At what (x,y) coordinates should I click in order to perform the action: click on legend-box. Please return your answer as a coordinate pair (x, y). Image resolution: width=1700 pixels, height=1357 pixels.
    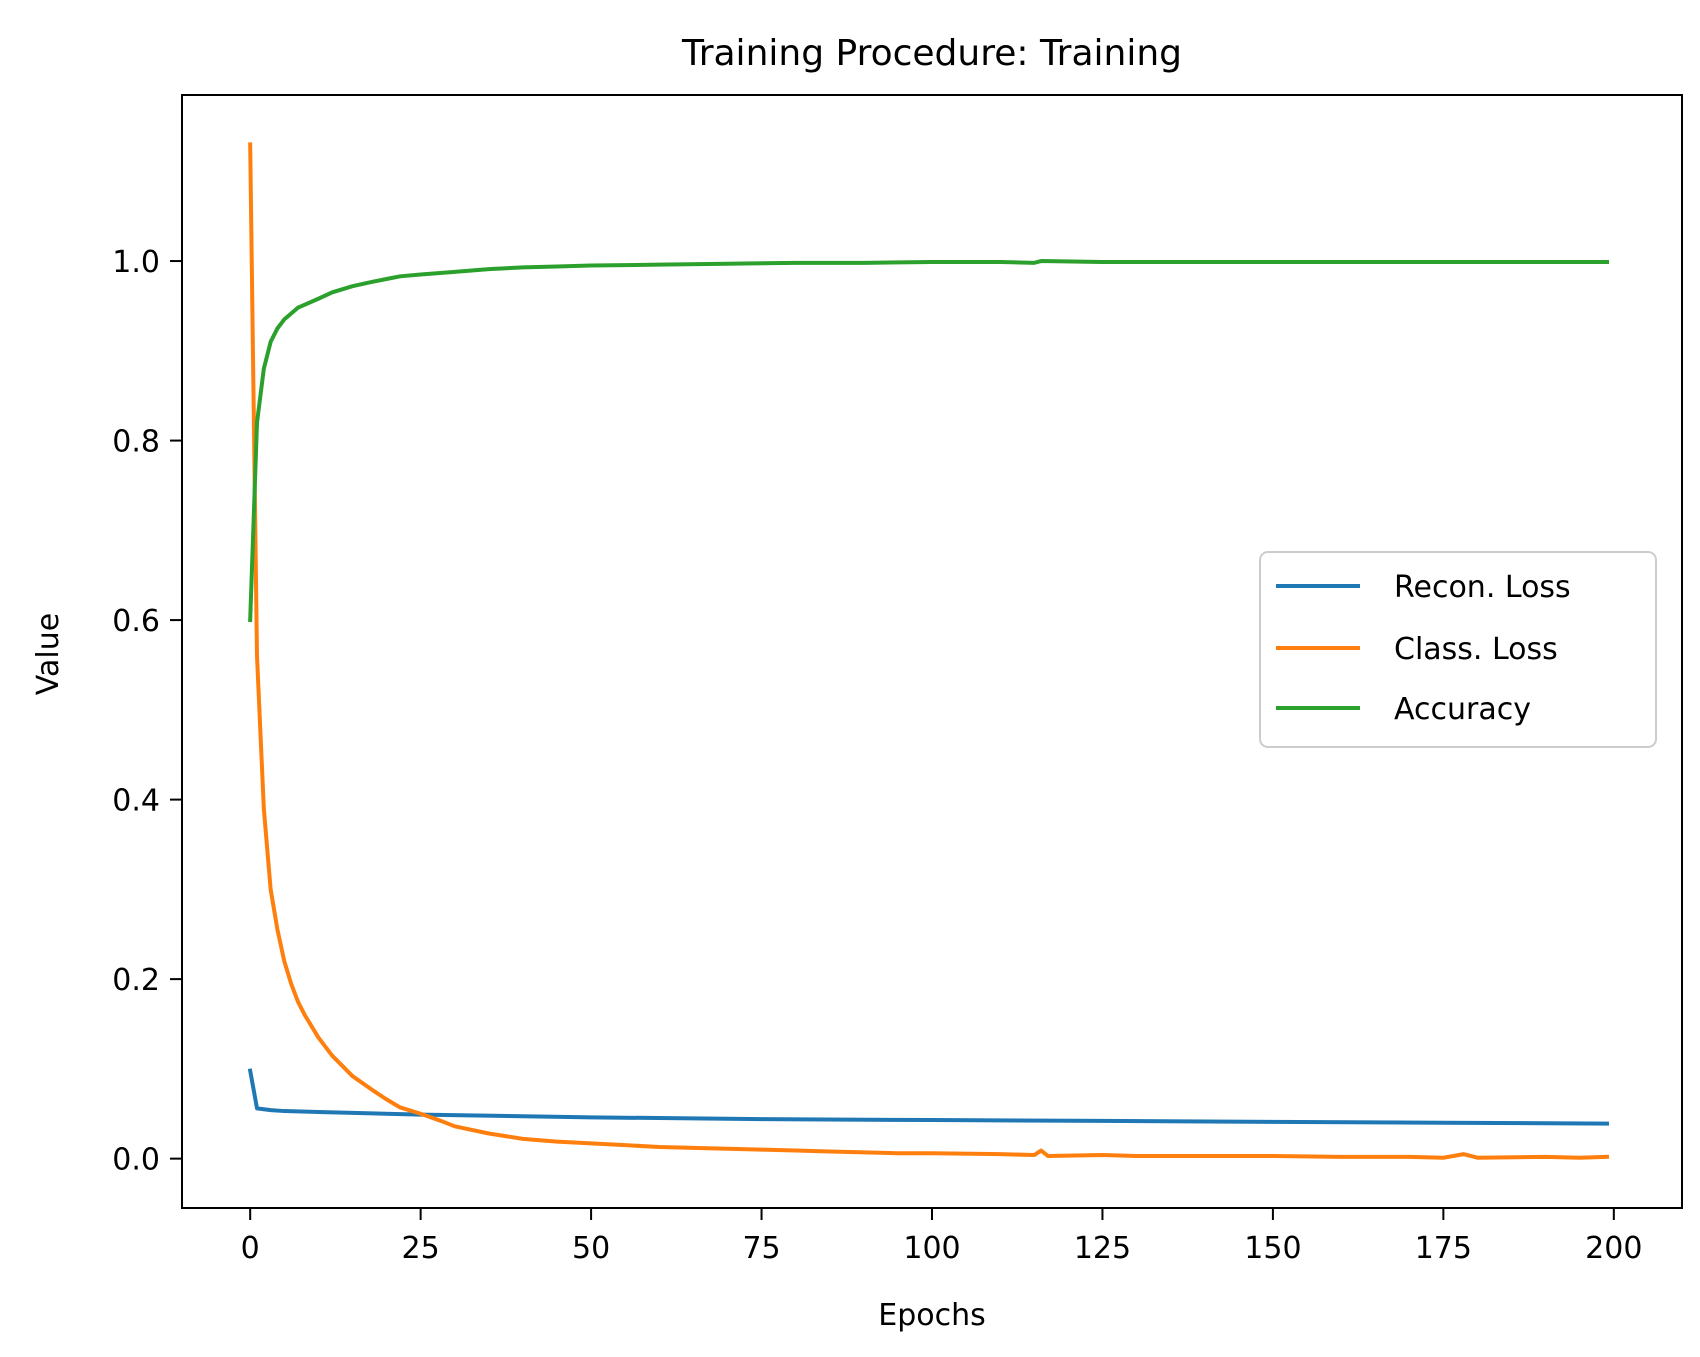
    Looking at the image, I should click on (1458, 649).